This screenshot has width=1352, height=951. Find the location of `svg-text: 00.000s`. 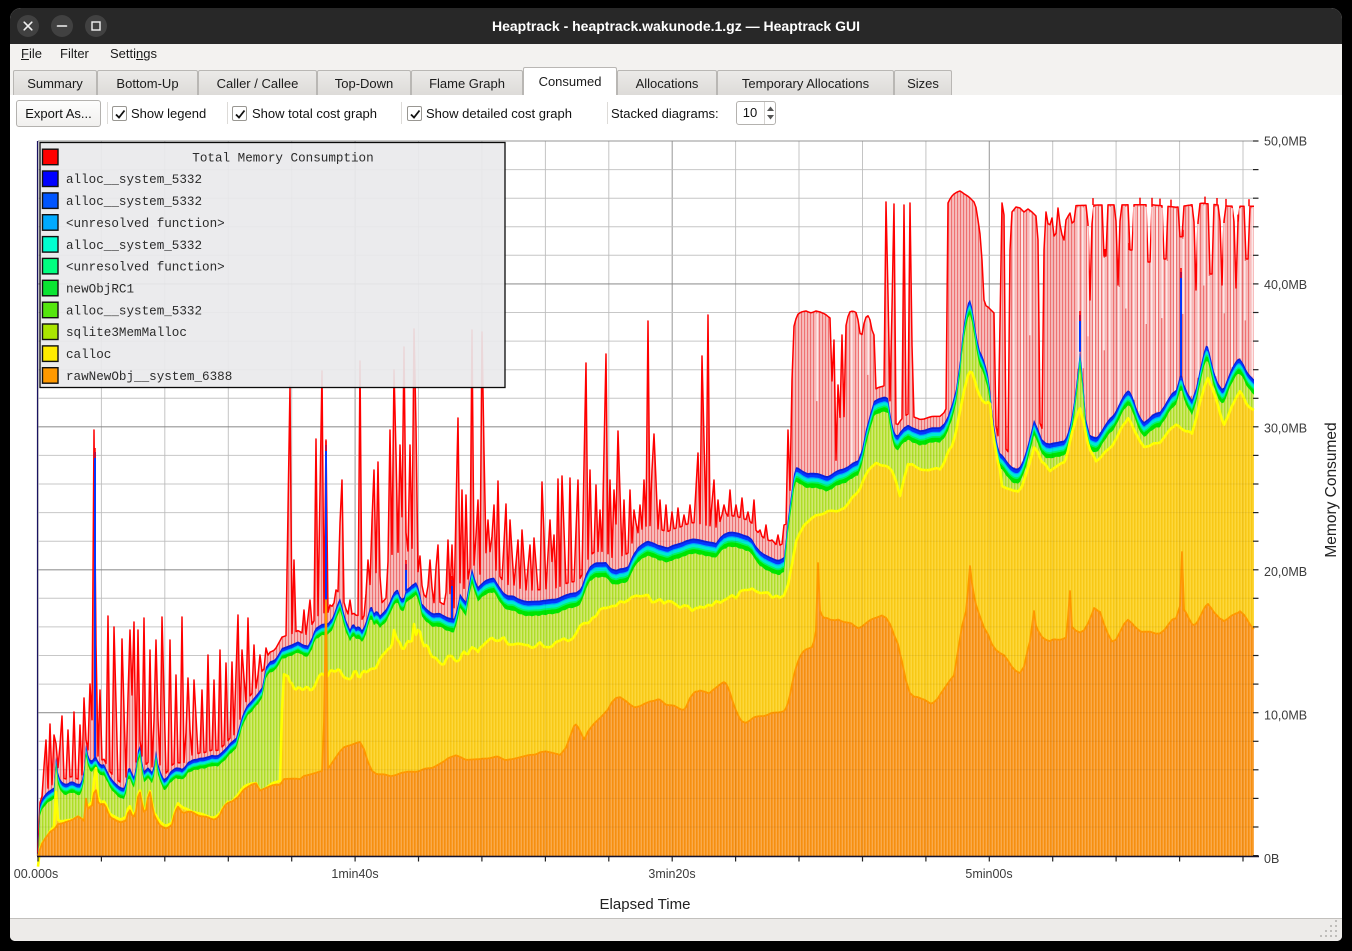

svg-text: 00.000s is located at coordinates (36, 874).